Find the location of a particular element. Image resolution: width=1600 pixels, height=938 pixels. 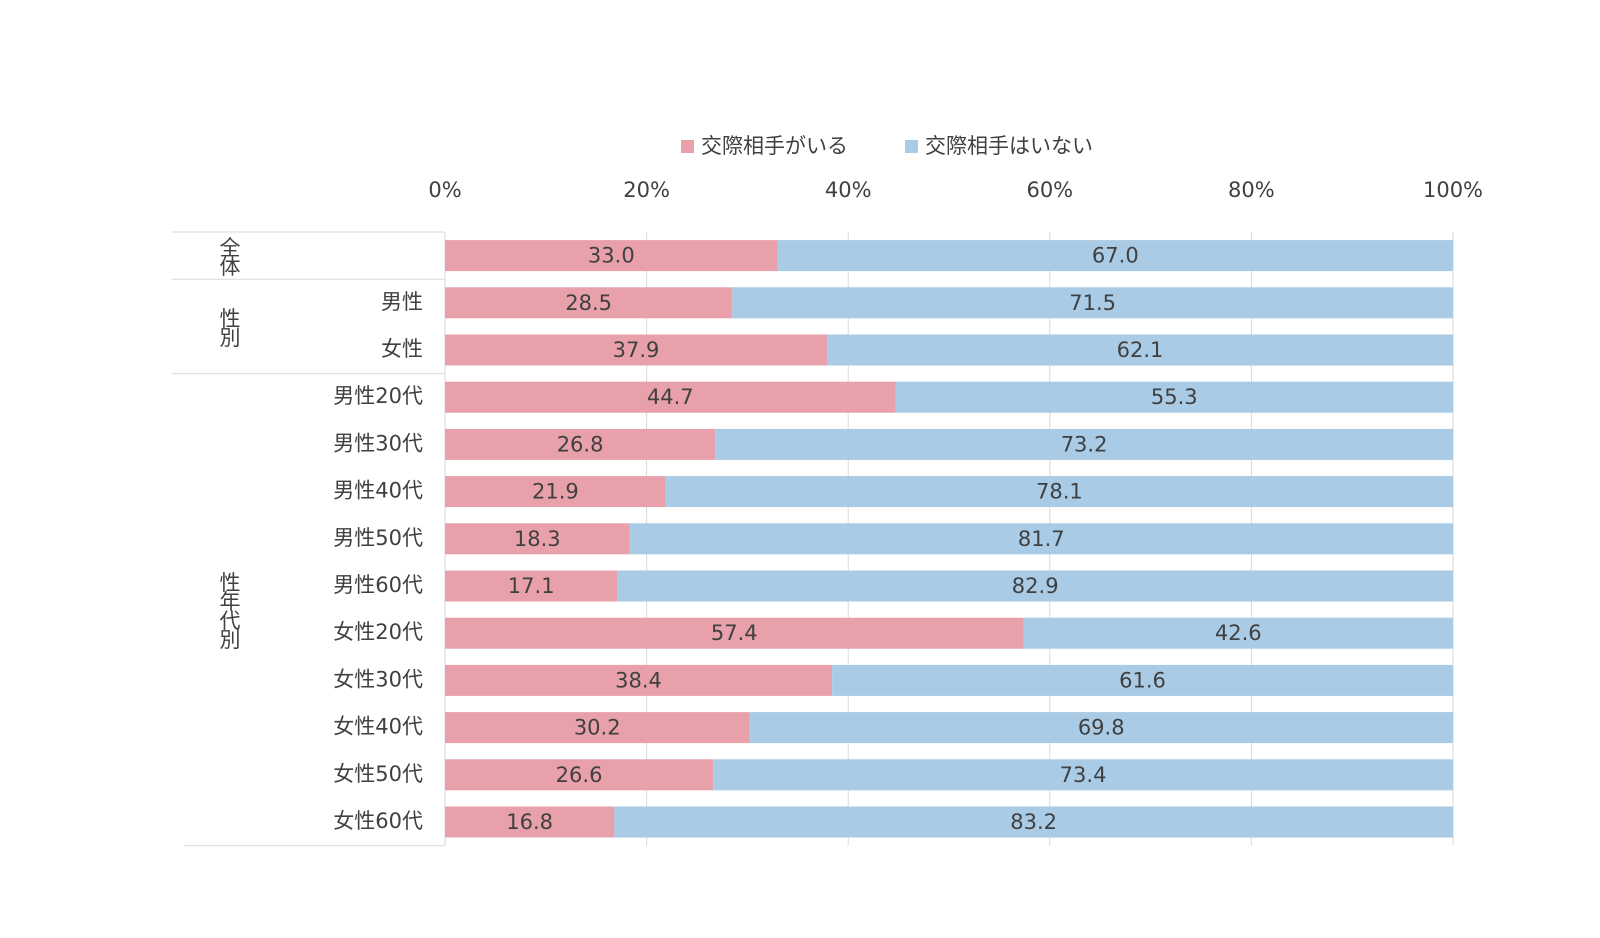

group-label: 性年代別 is located at coordinates (229, 611).